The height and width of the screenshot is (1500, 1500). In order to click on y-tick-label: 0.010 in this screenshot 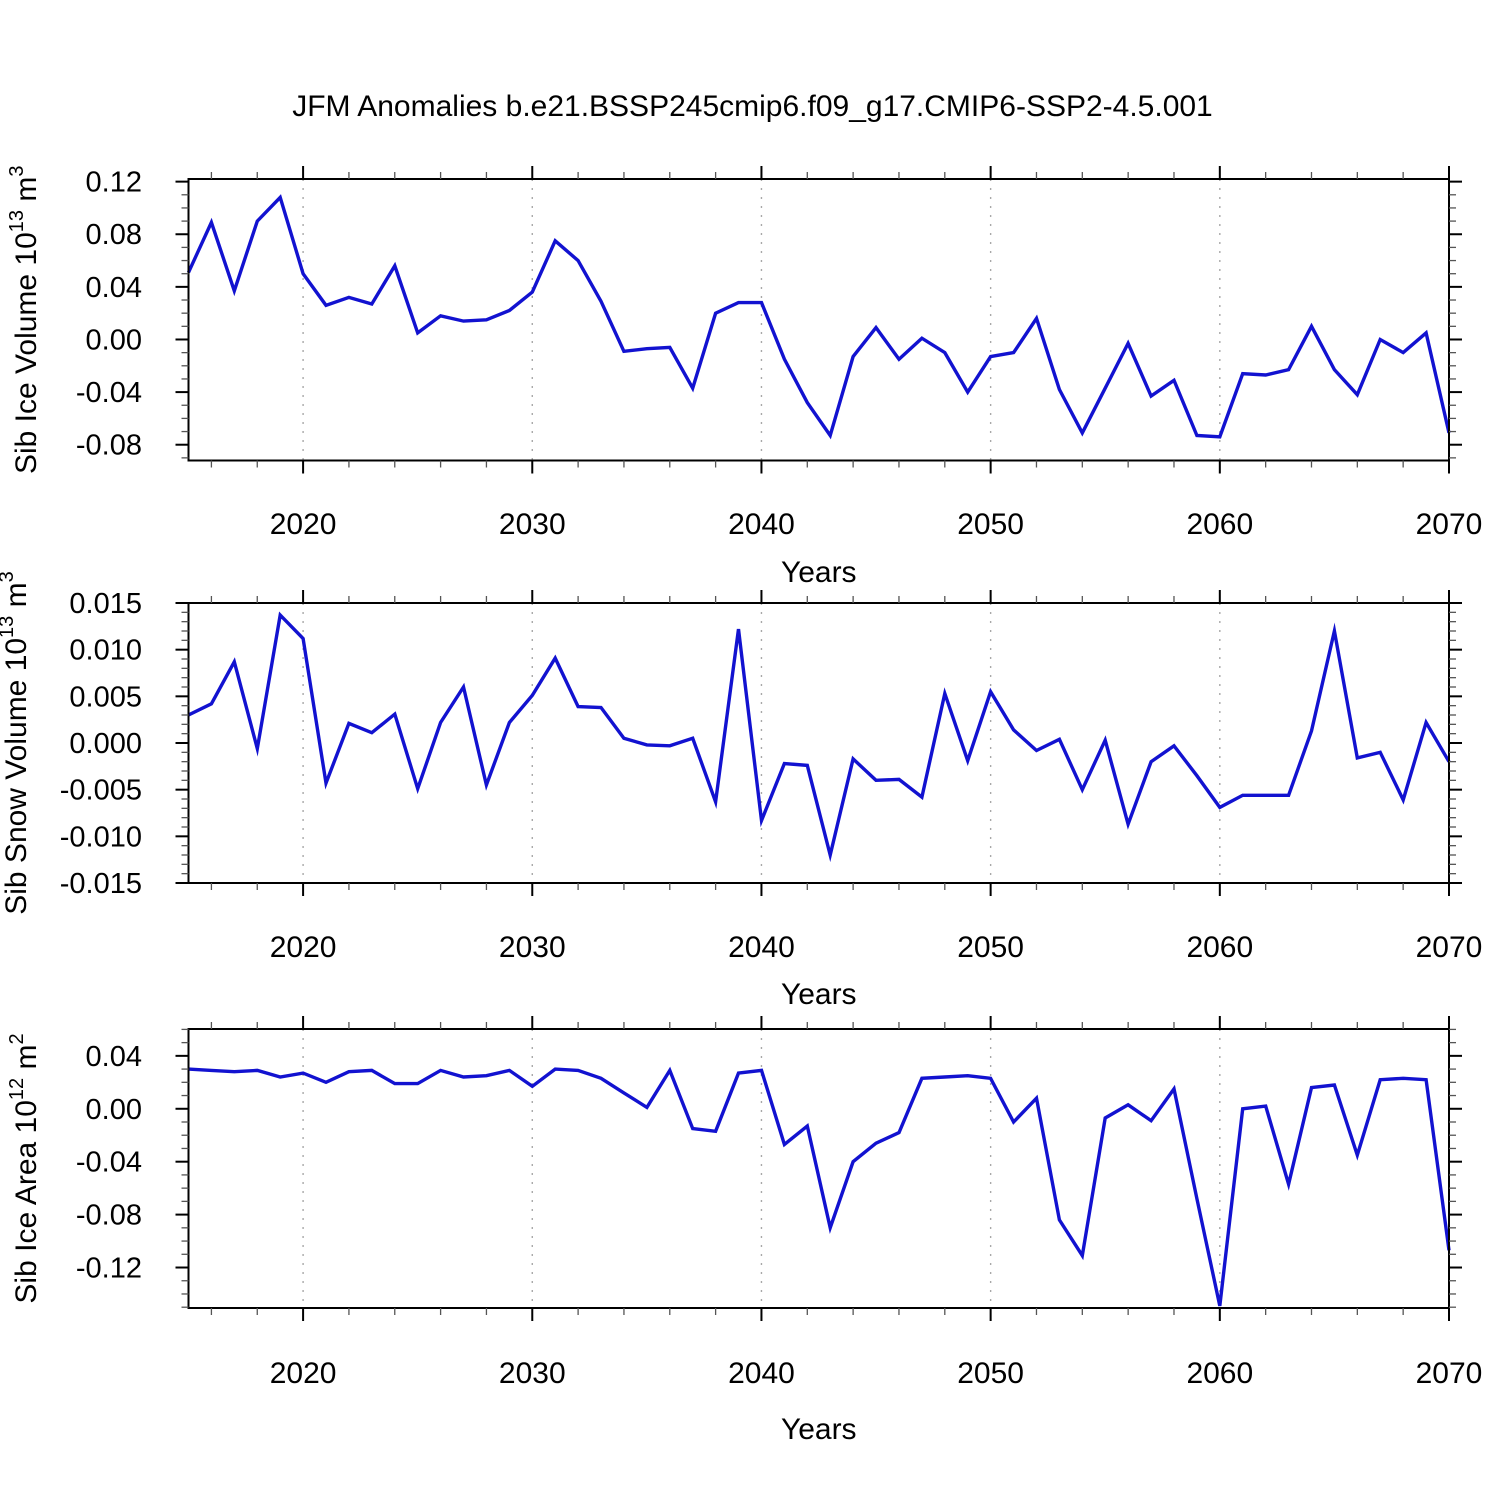, I will do `click(105, 651)`.